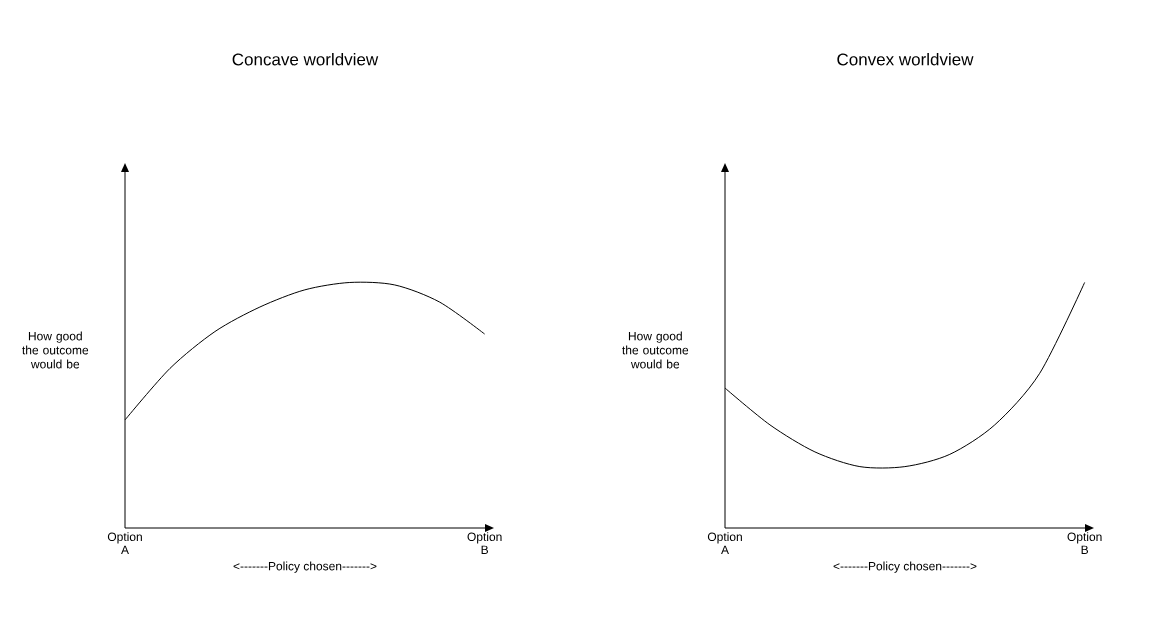 Image resolution: width=1172 pixels, height=637 pixels. Describe the element at coordinates (905, 59) in the screenshot. I see `chart-title: Convex worldview` at that location.